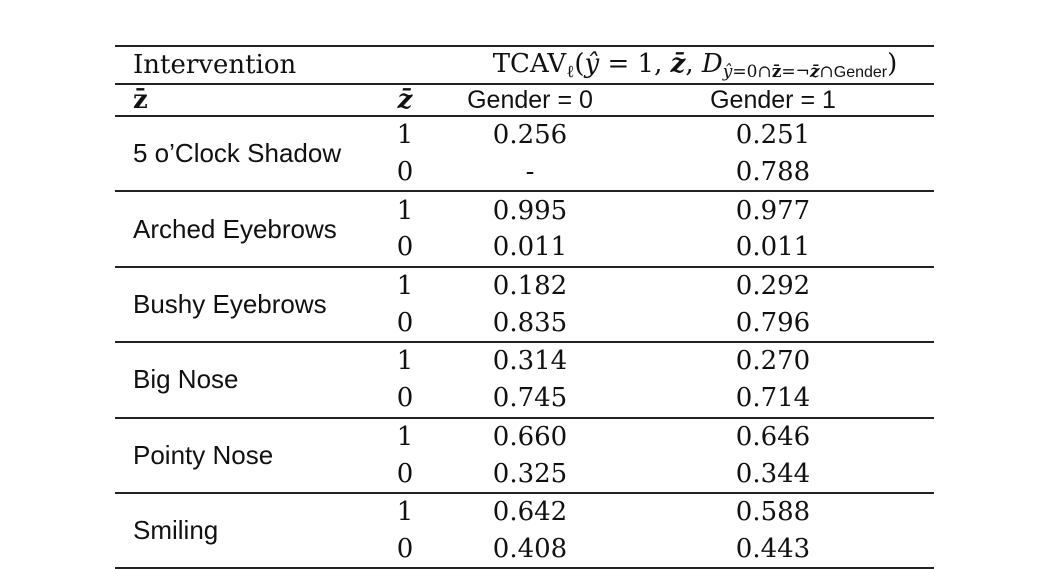 The image size is (1060, 569). What do you see at coordinates (773, 361) in the screenshot?
I see `gender1-value: 0.270` at bounding box center [773, 361].